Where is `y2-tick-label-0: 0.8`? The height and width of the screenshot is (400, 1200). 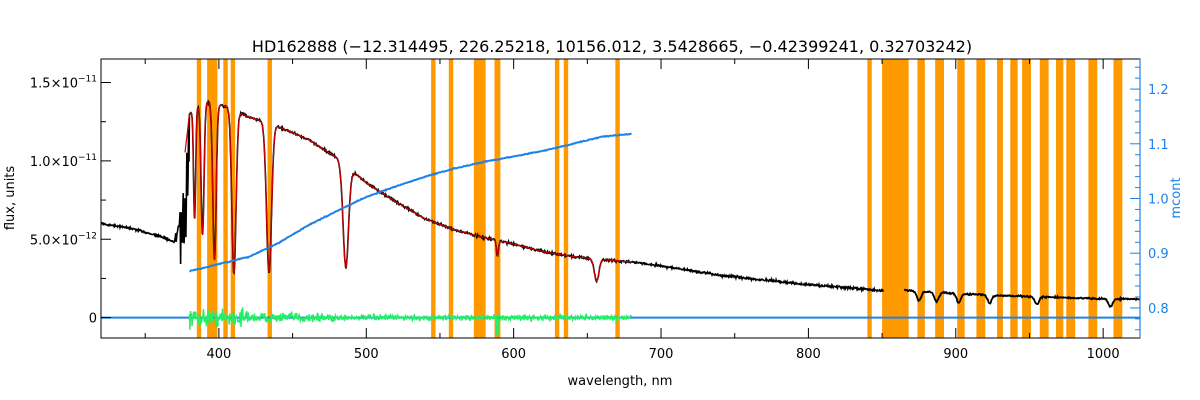 y2-tick-label-0: 0.8 is located at coordinates (1158, 309).